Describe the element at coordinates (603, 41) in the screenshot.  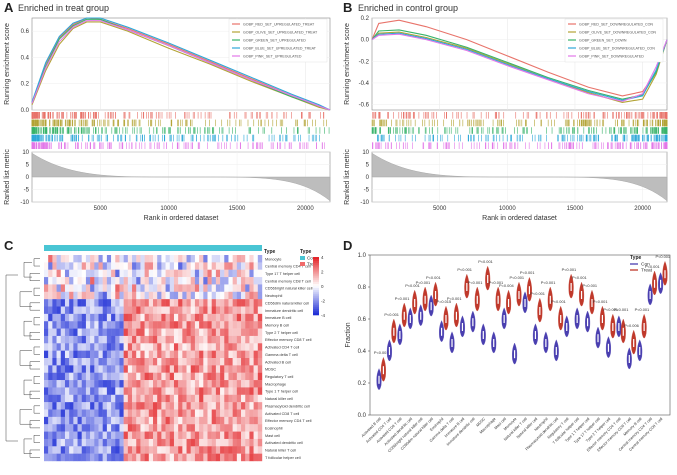
I see `legend-label: GOBP_GREEN_SET_DOWN` at that location.